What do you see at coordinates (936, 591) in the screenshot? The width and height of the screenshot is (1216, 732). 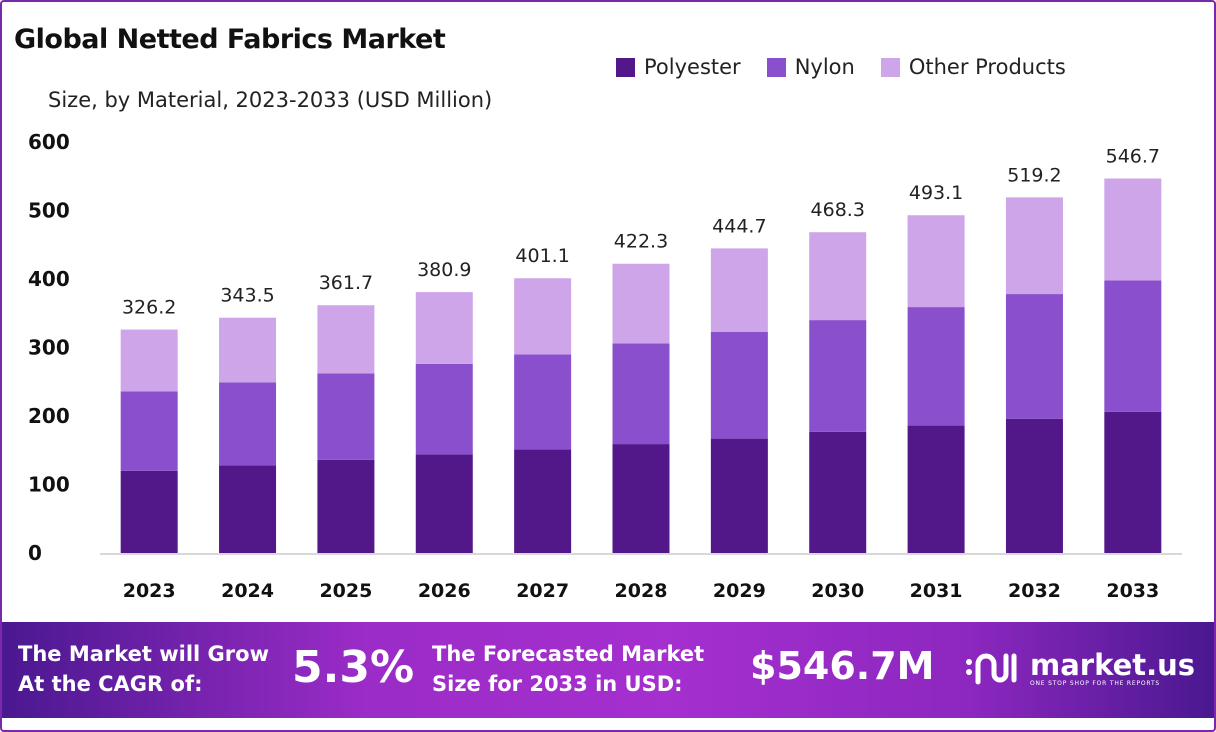 I see `x-tick-label: 2031` at bounding box center [936, 591].